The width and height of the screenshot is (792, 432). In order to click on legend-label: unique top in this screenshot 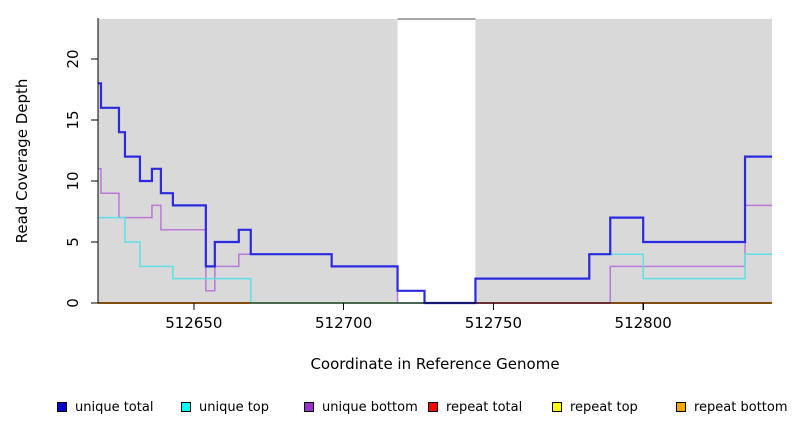, I will do `click(234, 407)`.